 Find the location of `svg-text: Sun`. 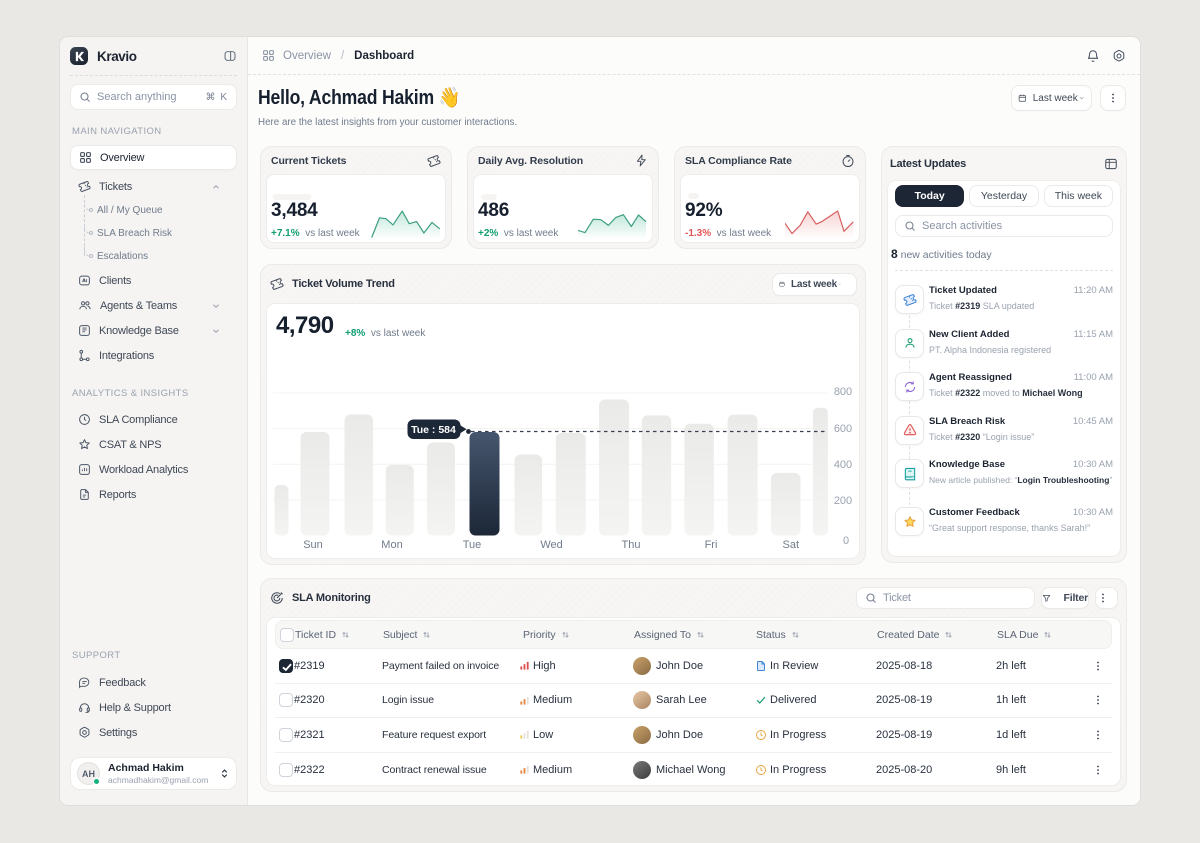

svg-text: Sun is located at coordinates (313, 545).